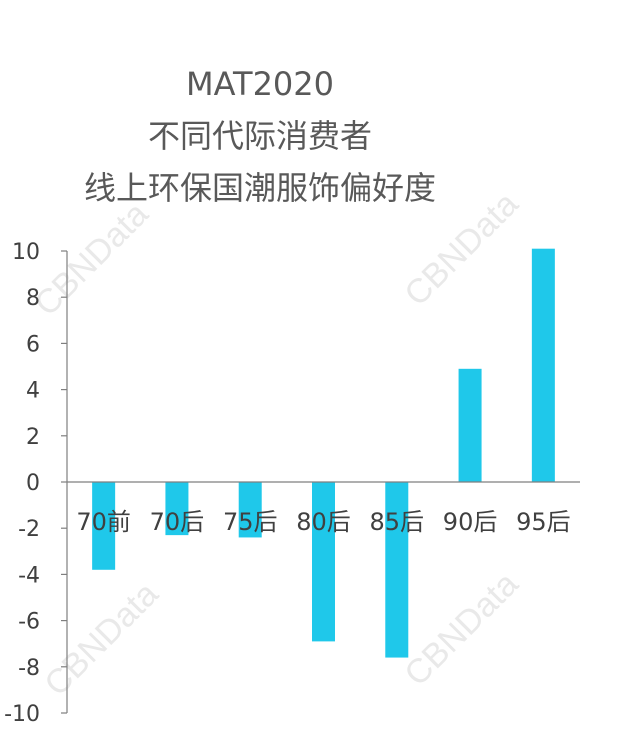 The height and width of the screenshot is (744, 641). I want to click on y-tick-label: 4, so click(33, 391).